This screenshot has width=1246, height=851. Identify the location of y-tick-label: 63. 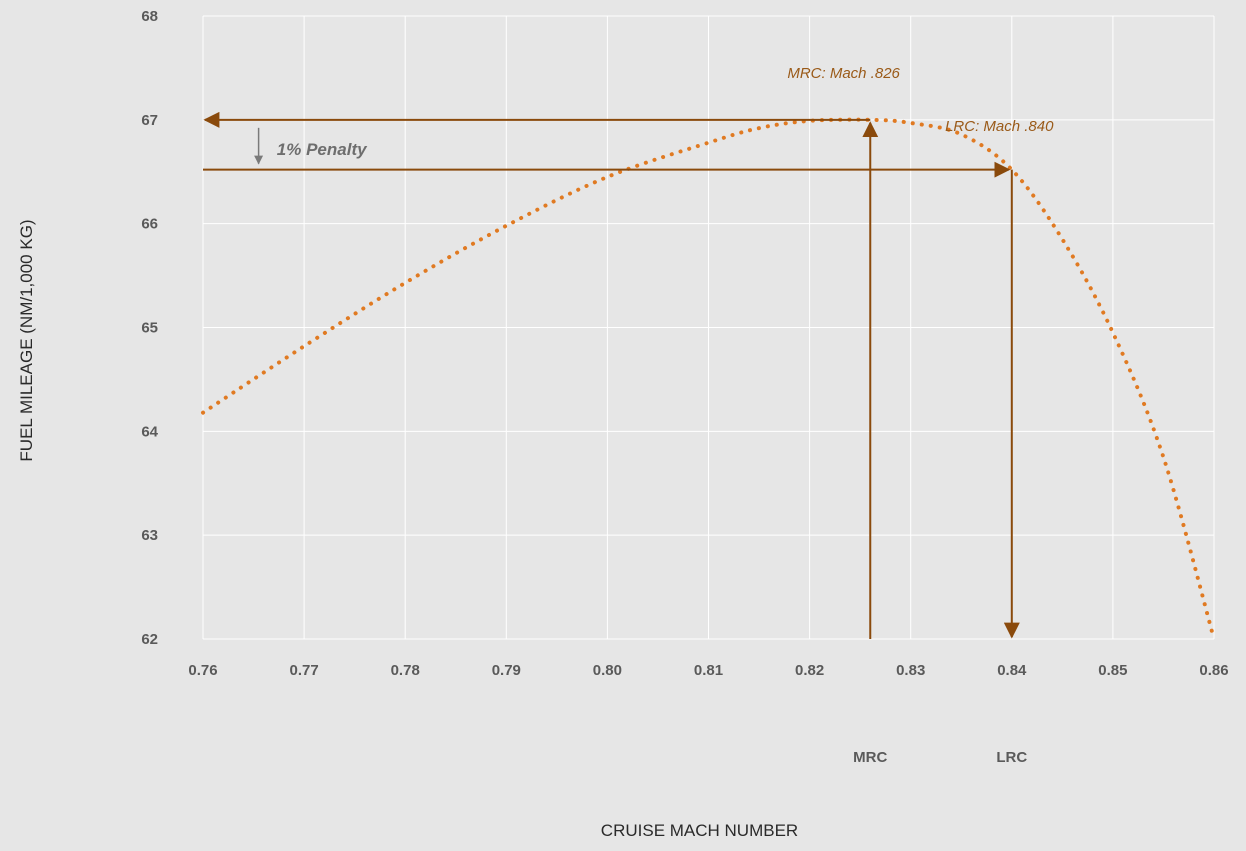
(149, 535).